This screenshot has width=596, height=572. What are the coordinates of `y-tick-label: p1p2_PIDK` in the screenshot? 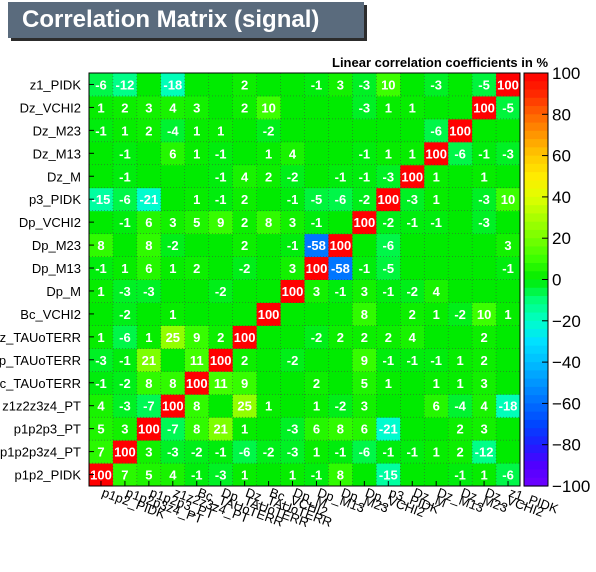 It's located at (48, 475).